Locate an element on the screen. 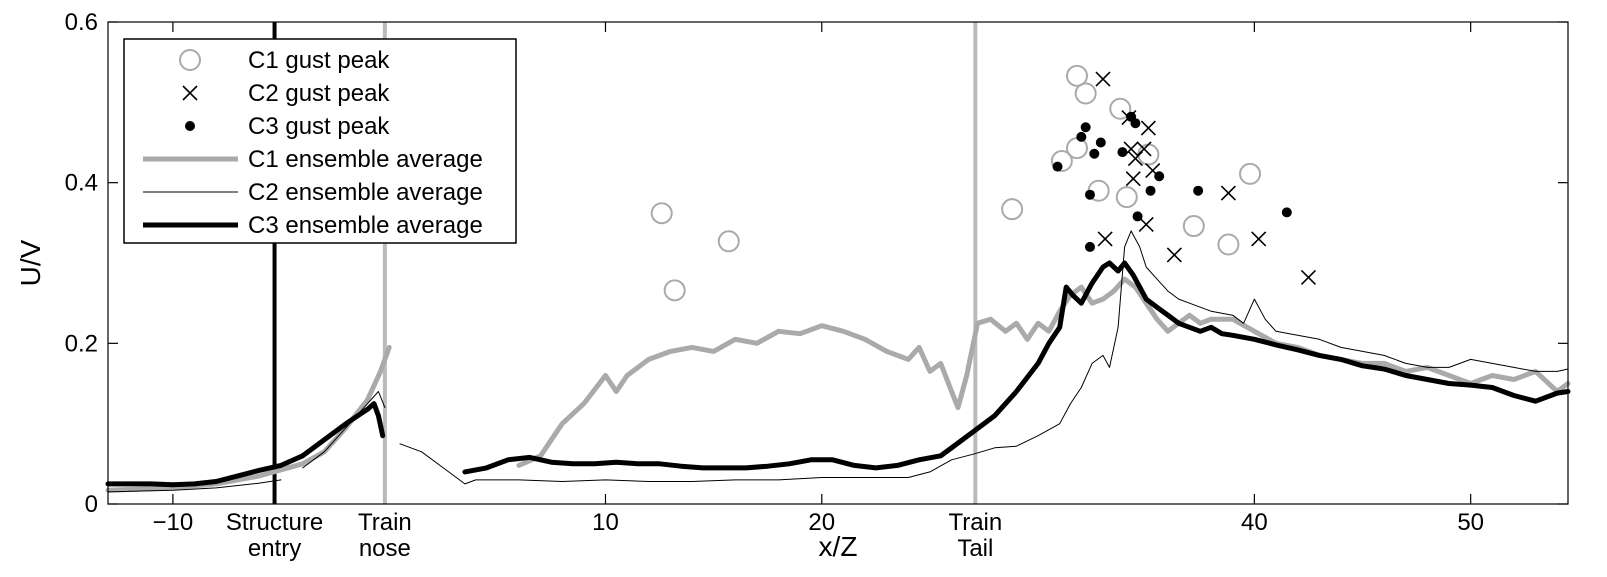  x-tick-label: 10 is located at coordinates (605, 522).